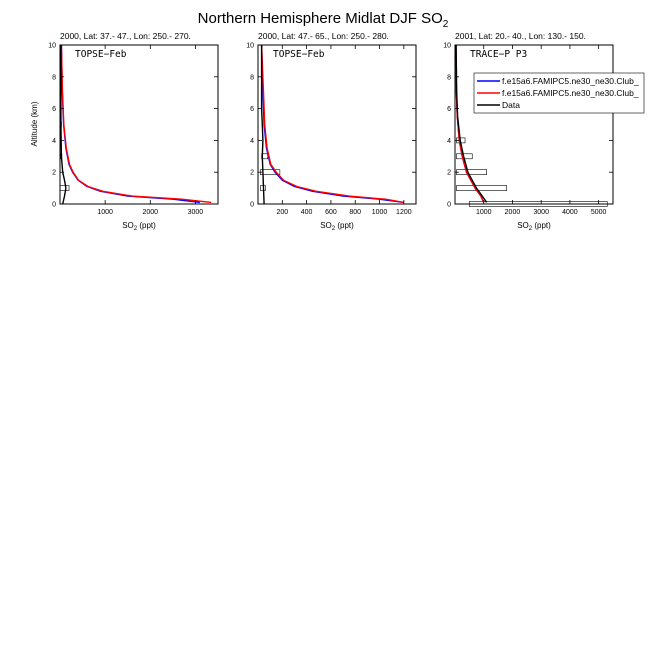  I want to click on main-title: Northern Hemisphere Midlat DJF SO2, so click(323, 20).